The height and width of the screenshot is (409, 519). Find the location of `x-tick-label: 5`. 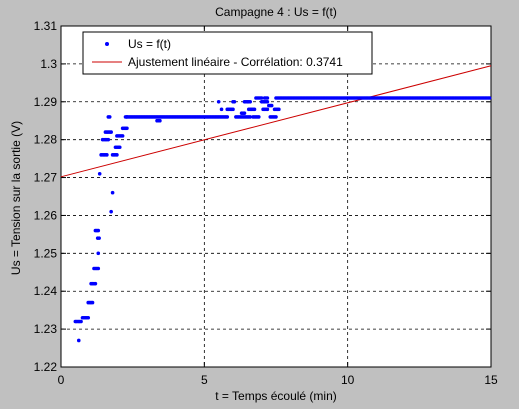

x-tick-label: 5 is located at coordinates (204, 380).